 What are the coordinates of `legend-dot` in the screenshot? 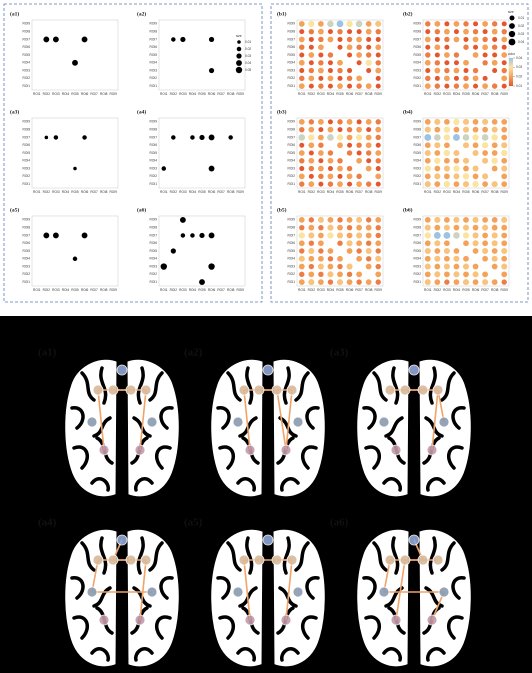 It's located at (512, 26).